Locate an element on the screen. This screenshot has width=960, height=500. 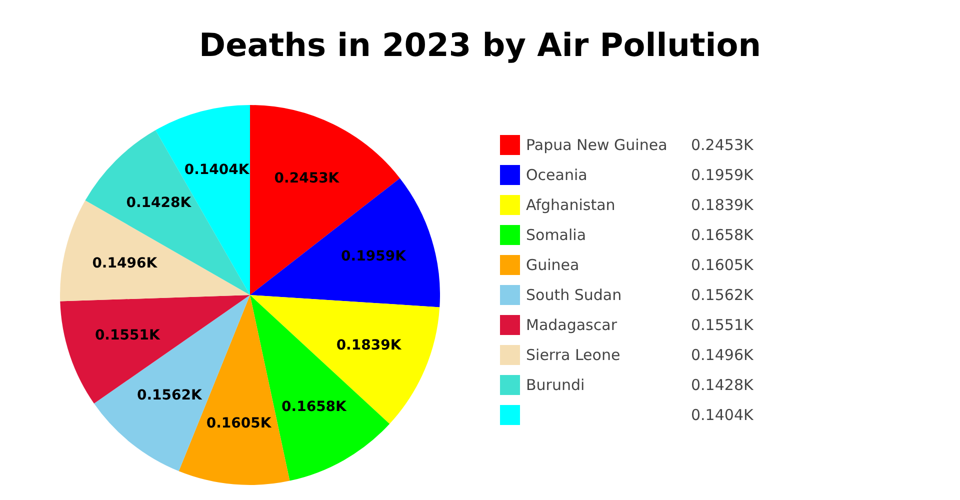
legend-label: Burundi is located at coordinates (556, 385).